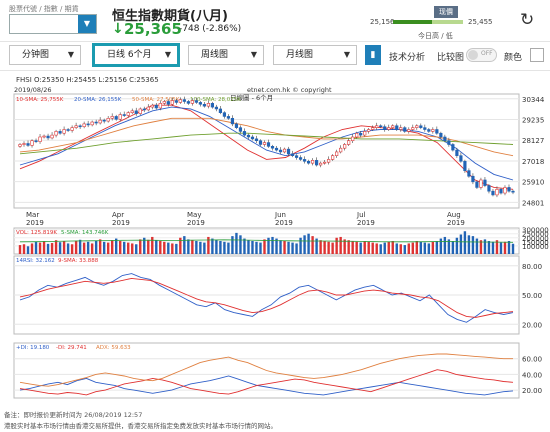 This screenshot has width=550, height=432. I want to click on price-tick-label: 24801, so click(533, 203).